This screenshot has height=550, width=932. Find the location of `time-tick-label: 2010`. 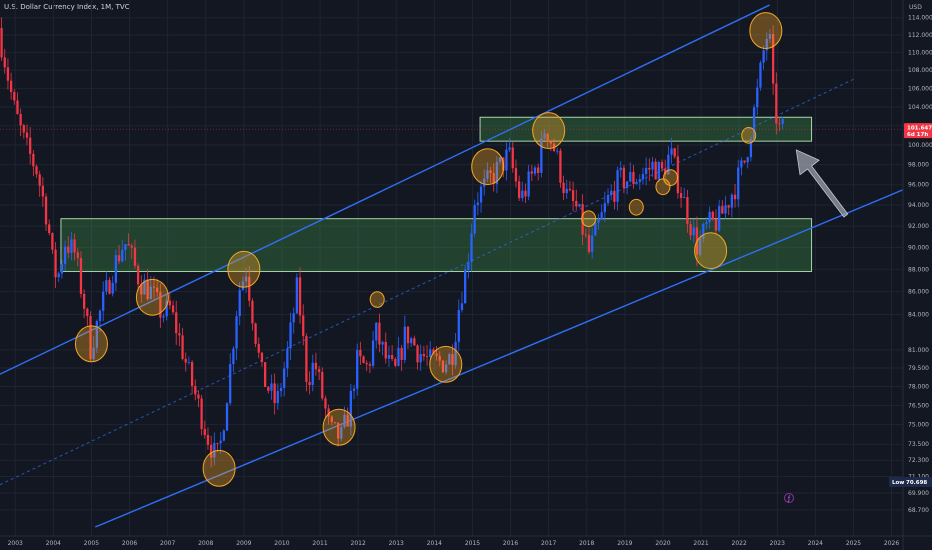

time-tick-label: 2010 is located at coordinates (281, 543).